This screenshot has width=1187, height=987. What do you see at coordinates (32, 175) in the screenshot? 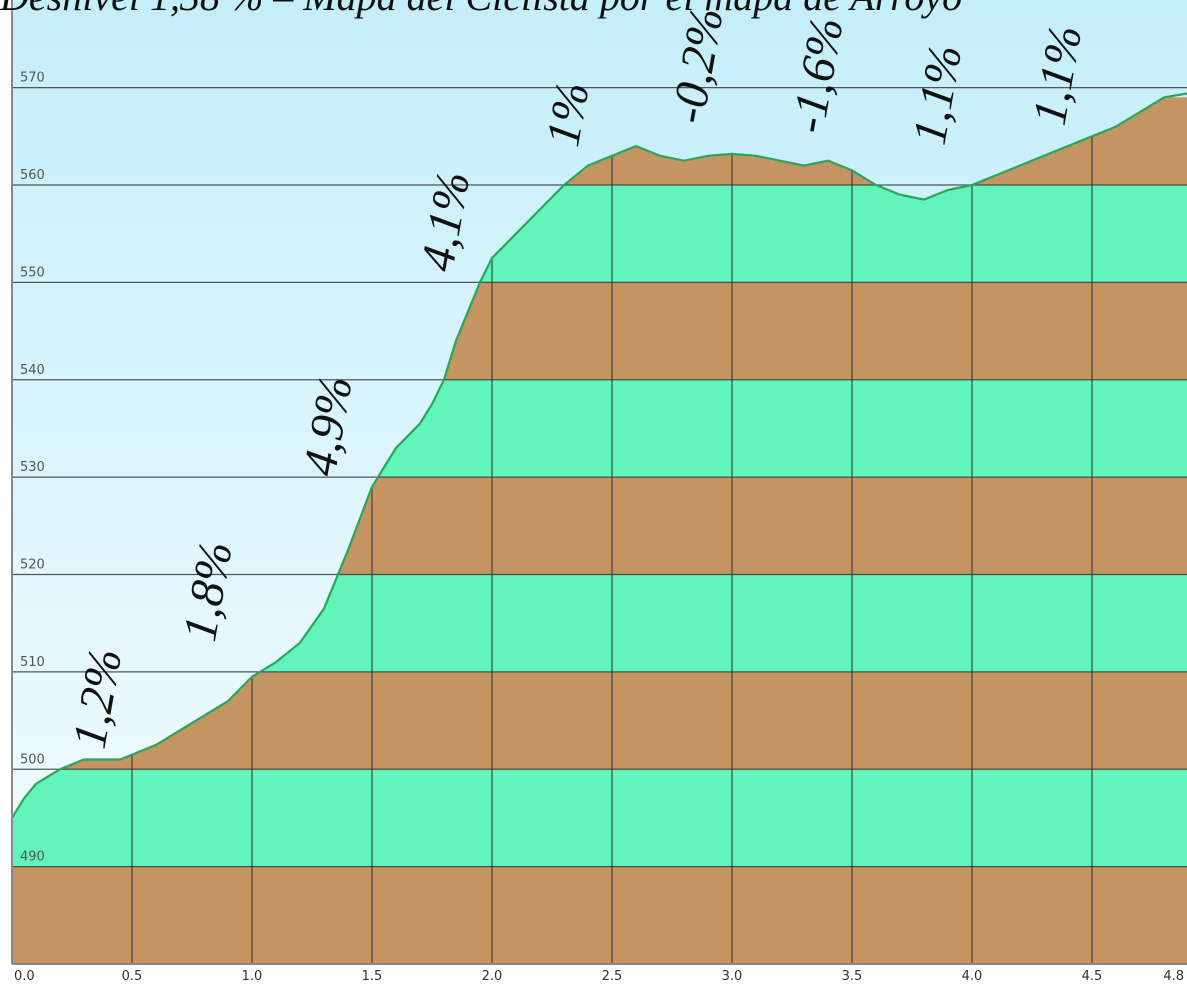
I see `y-tick-label: 560` at bounding box center [32, 175].